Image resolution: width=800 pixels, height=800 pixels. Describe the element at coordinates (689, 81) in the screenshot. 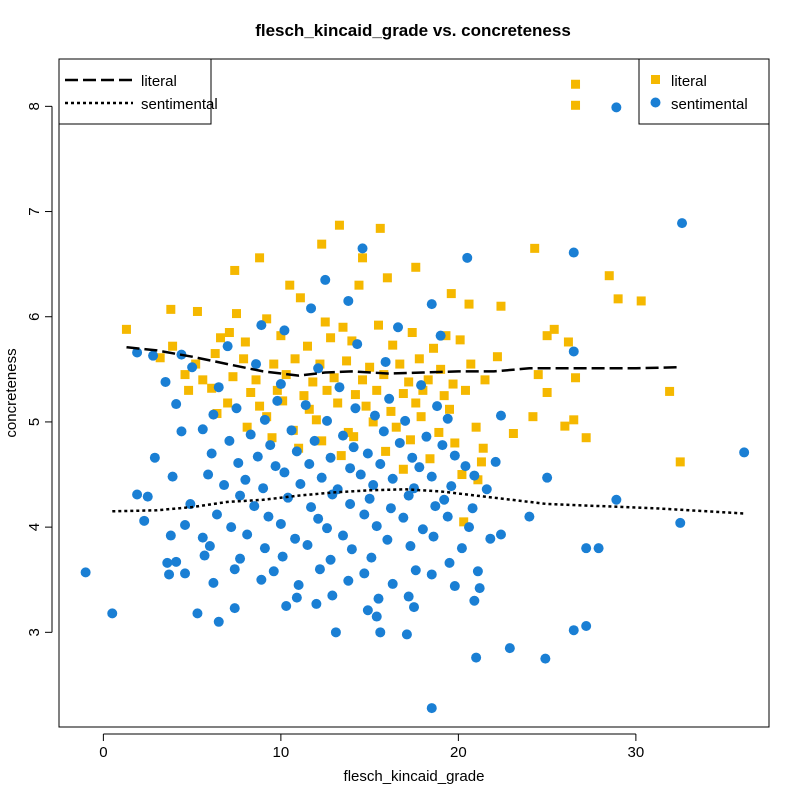

I see `legend-points-label-literal: literal` at that location.